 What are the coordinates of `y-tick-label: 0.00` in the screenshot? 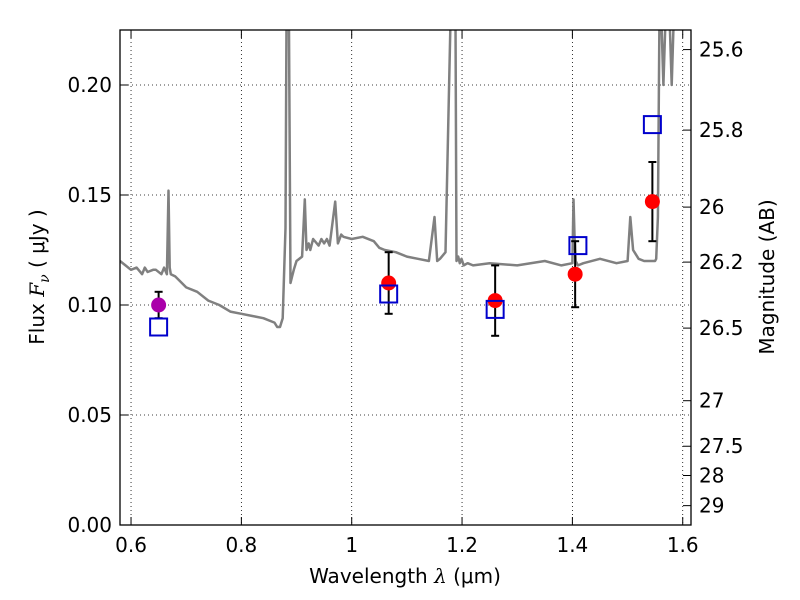 It's located at (89, 525).